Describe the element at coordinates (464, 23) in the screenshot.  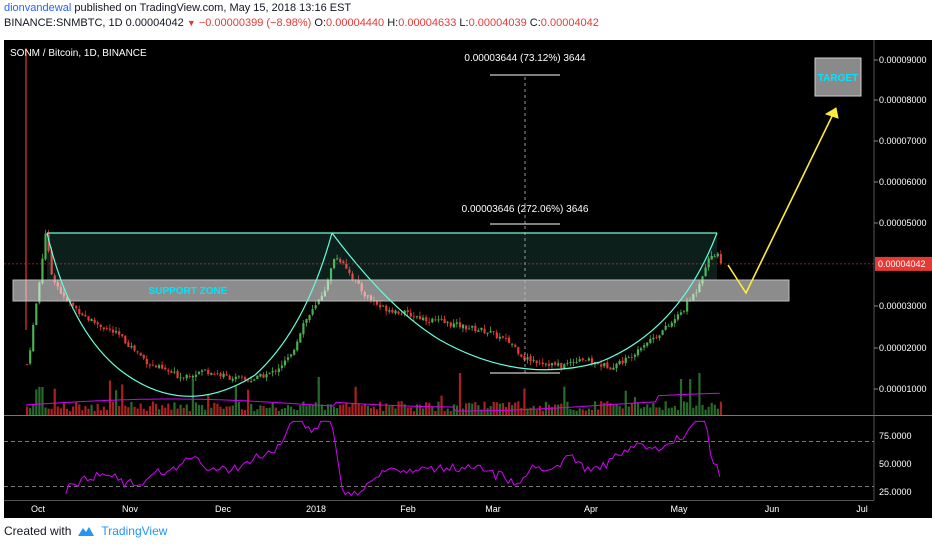
I see `low-label: L:` at that location.